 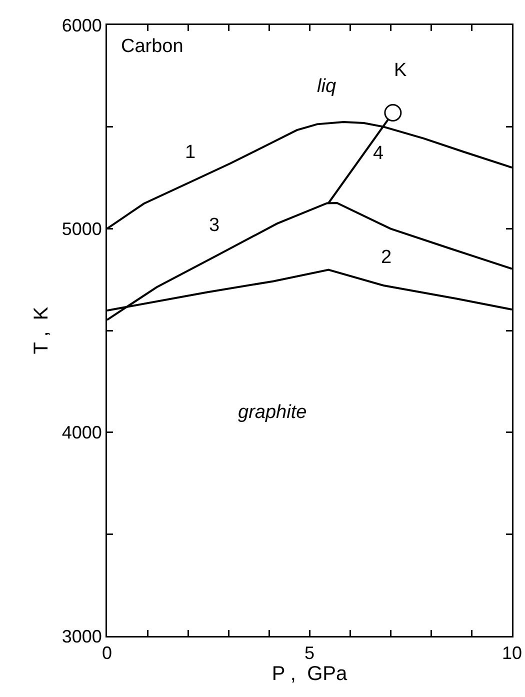 I want to click on series-label: 4, so click(x=378, y=153).